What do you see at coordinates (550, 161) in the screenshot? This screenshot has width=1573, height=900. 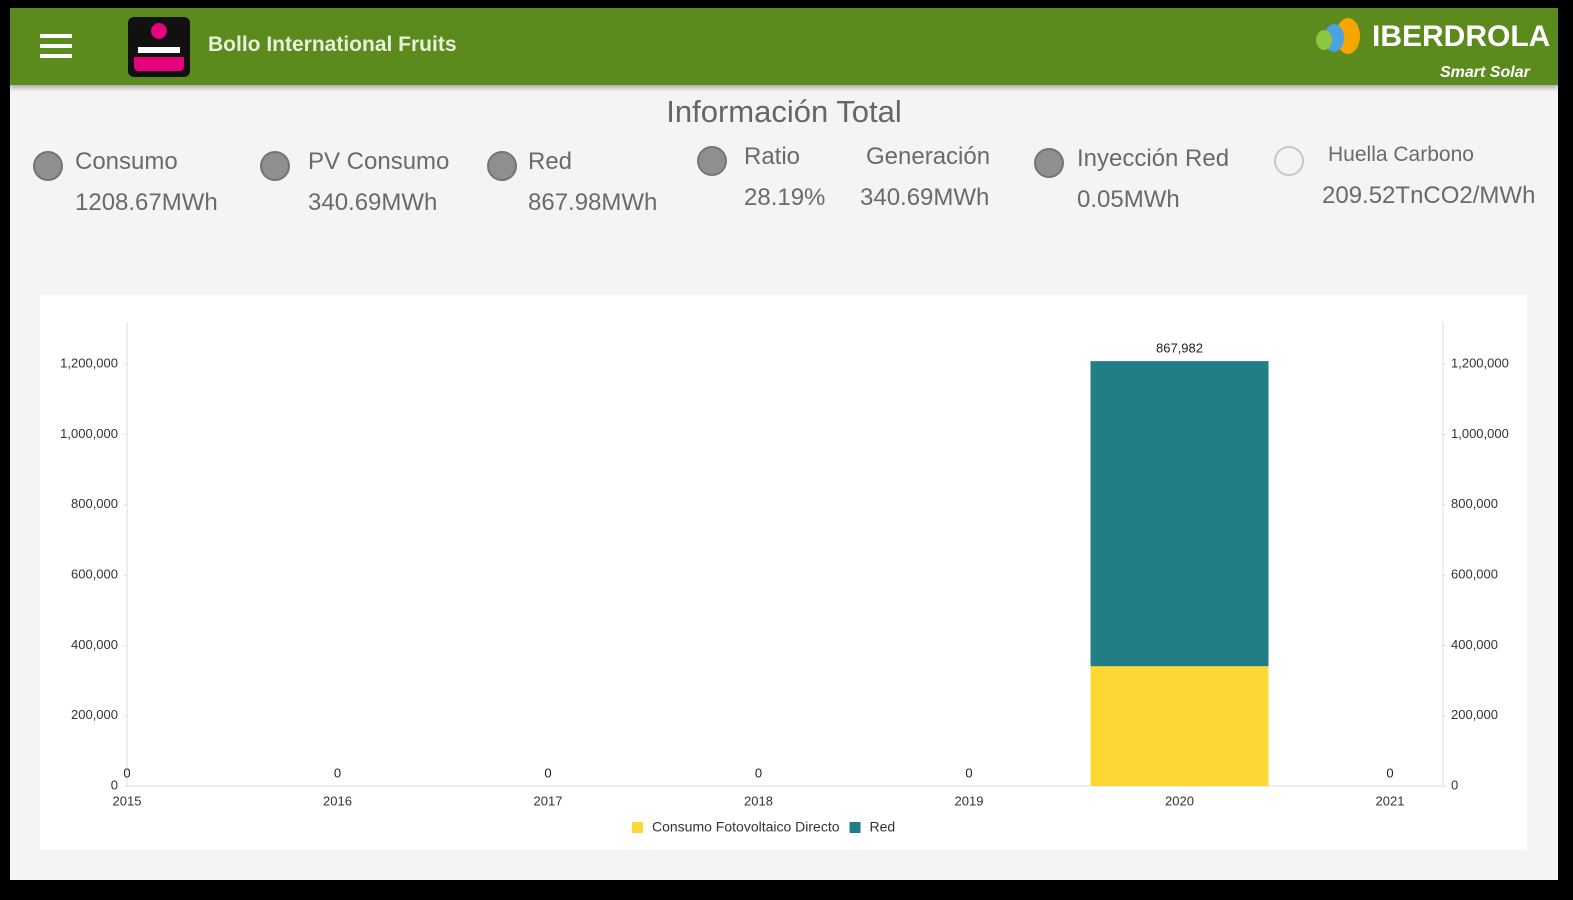 I see `stat-label: Red` at bounding box center [550, 161].